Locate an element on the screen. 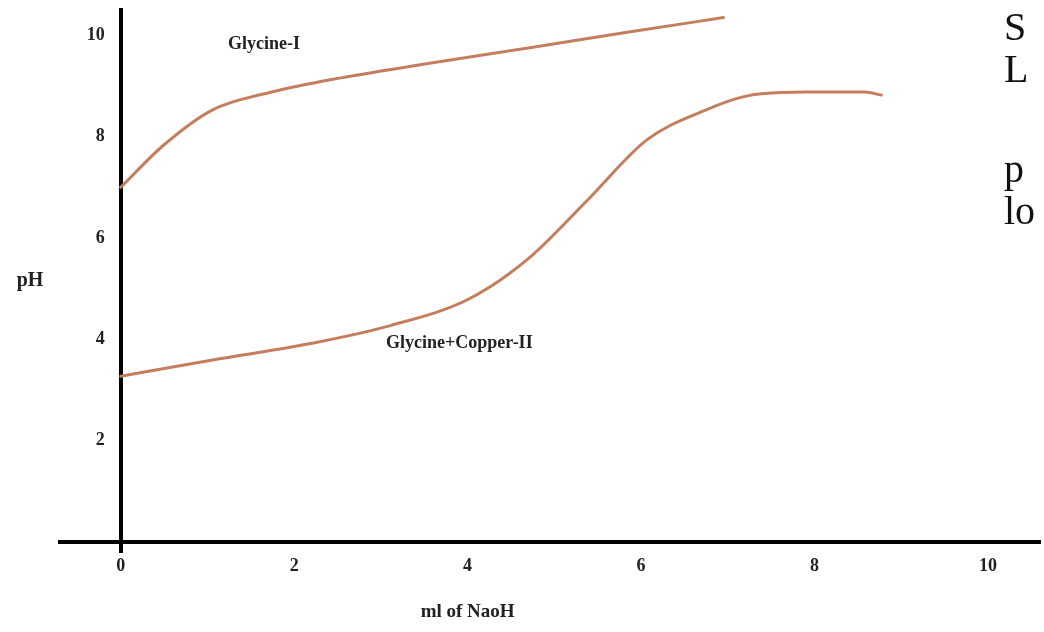 This screenshot has width=1044, height=632. x-tick-label: 4 is located at coordinates (468, 565).